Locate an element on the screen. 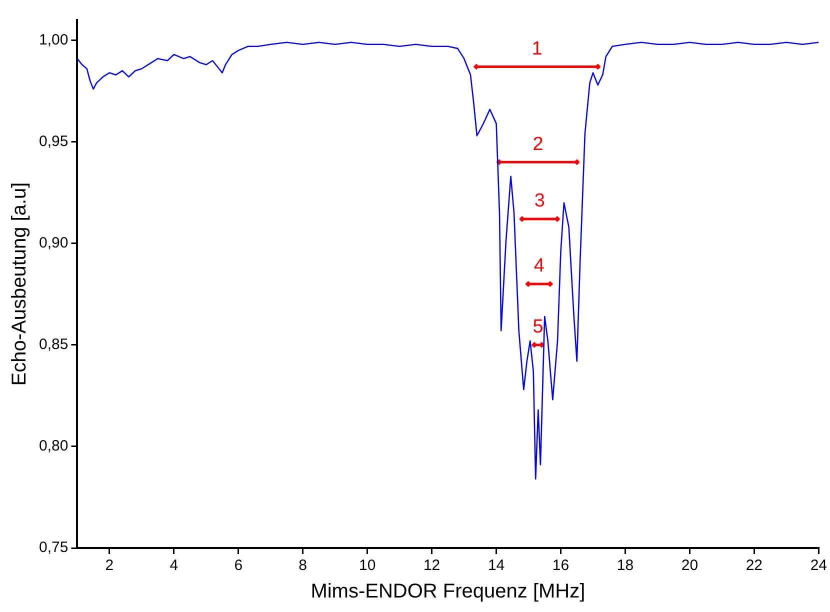  y-tick-label: 0,80 is located at coordinates (53, 446).